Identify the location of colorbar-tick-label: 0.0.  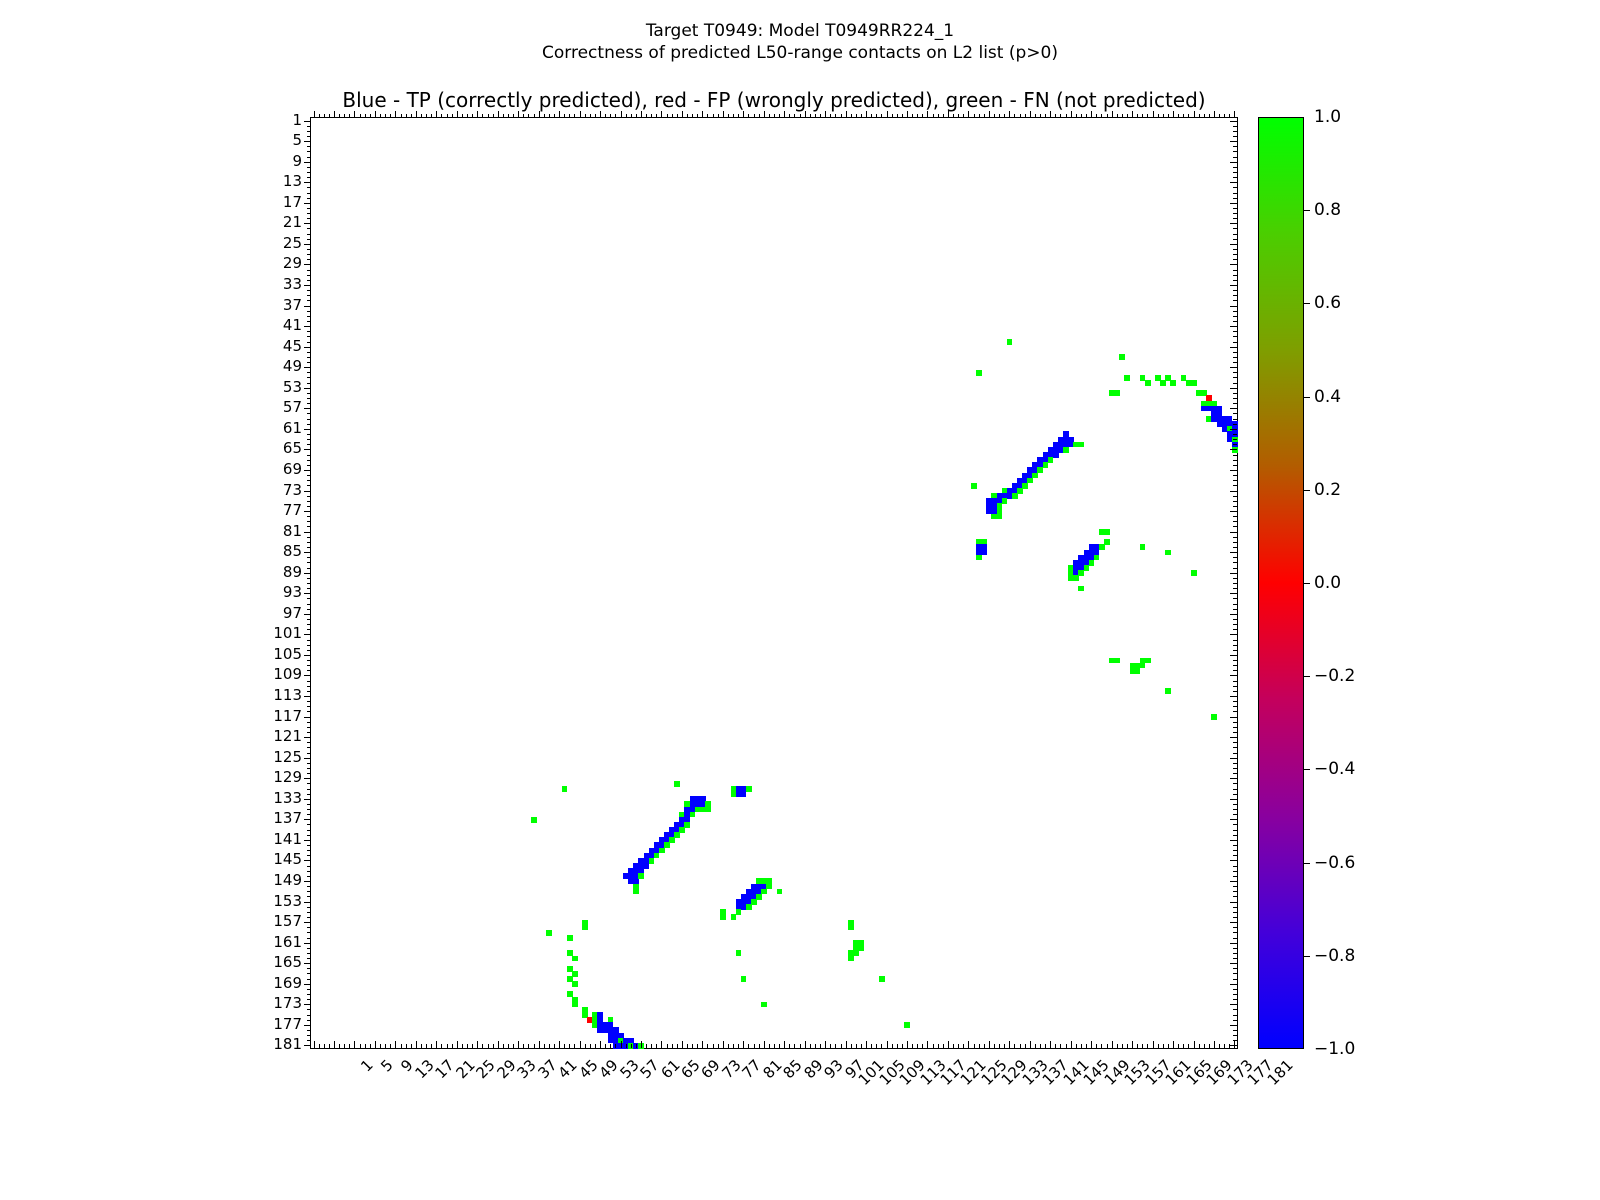
(1328, 583).